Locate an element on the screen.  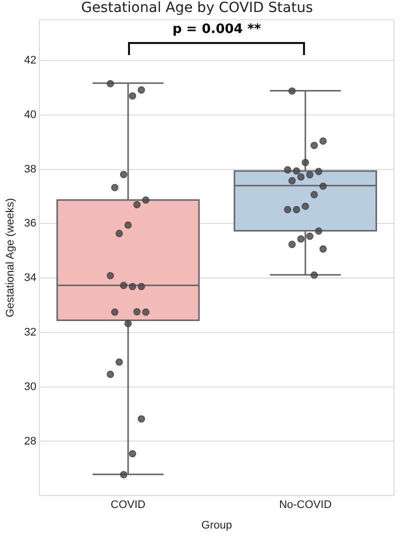
y-tick-label: 42 is located at coordinates (30, 60).